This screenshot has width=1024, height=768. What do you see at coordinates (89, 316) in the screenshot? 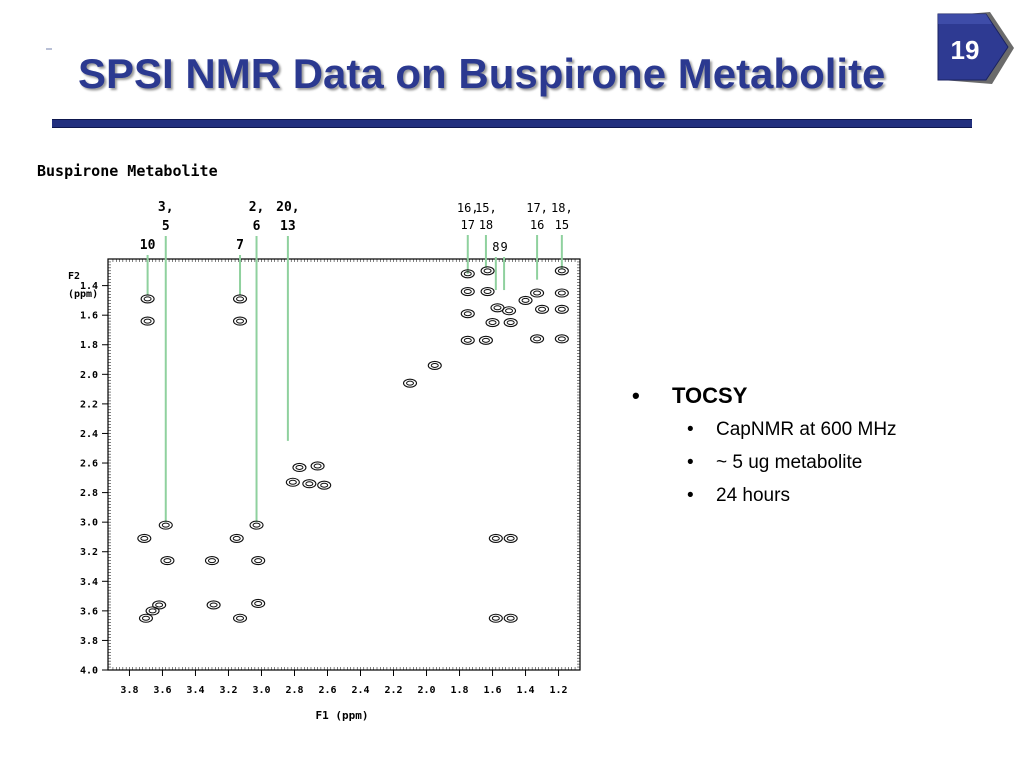
I see `y-tick-label: 1.6` at bounding box center [89, 316].